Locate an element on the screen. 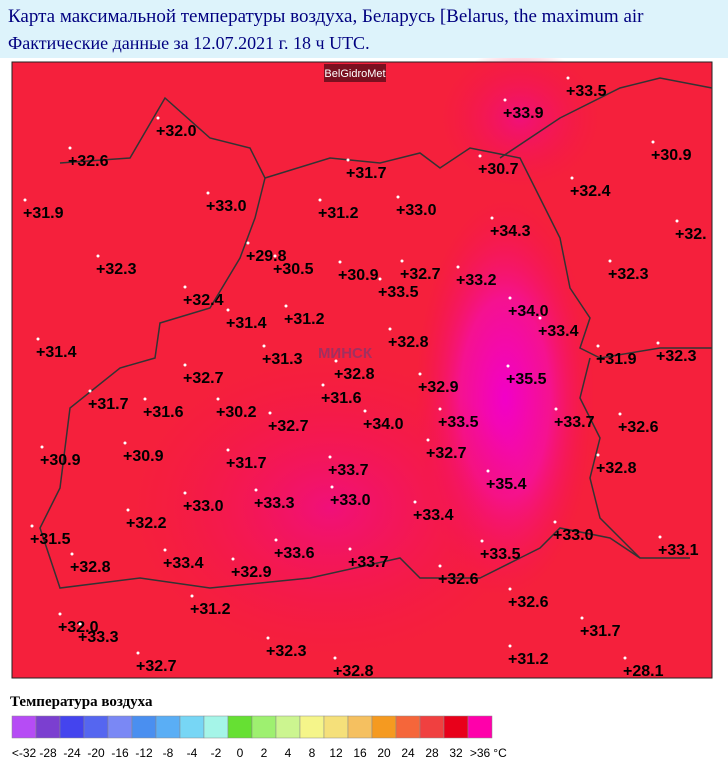 This screenshot has width=728, height=768. source-label: BelGidroMet is located at coordinates (354, 74).